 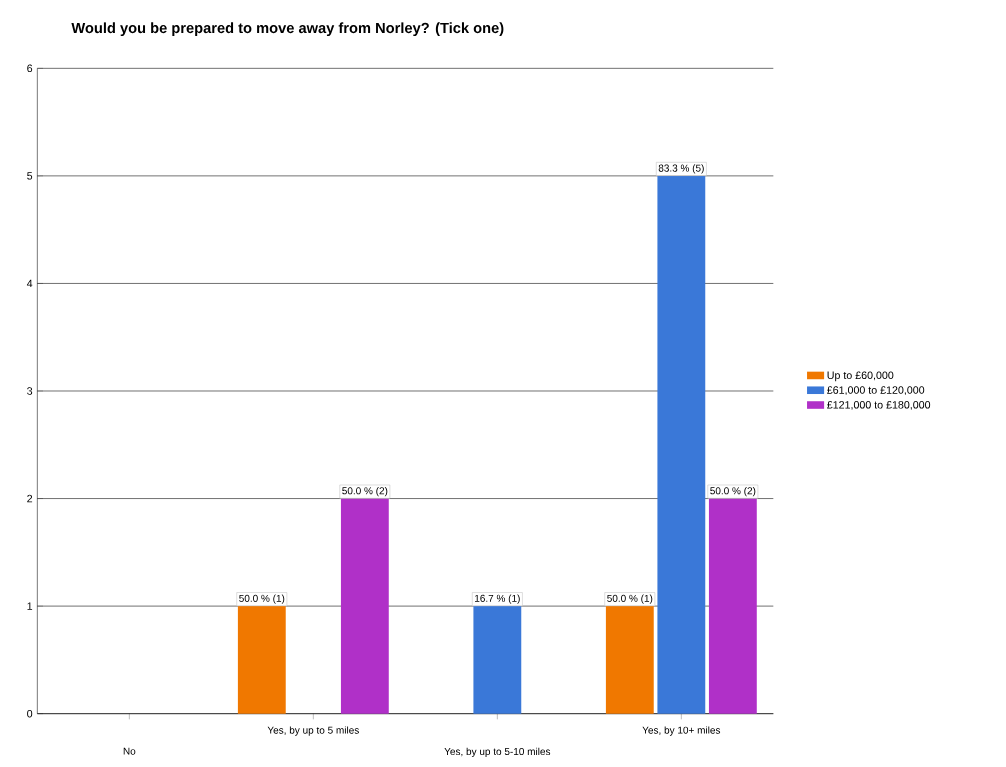 I want to click on y-tick-label: 6, so click(x=30, y=68).